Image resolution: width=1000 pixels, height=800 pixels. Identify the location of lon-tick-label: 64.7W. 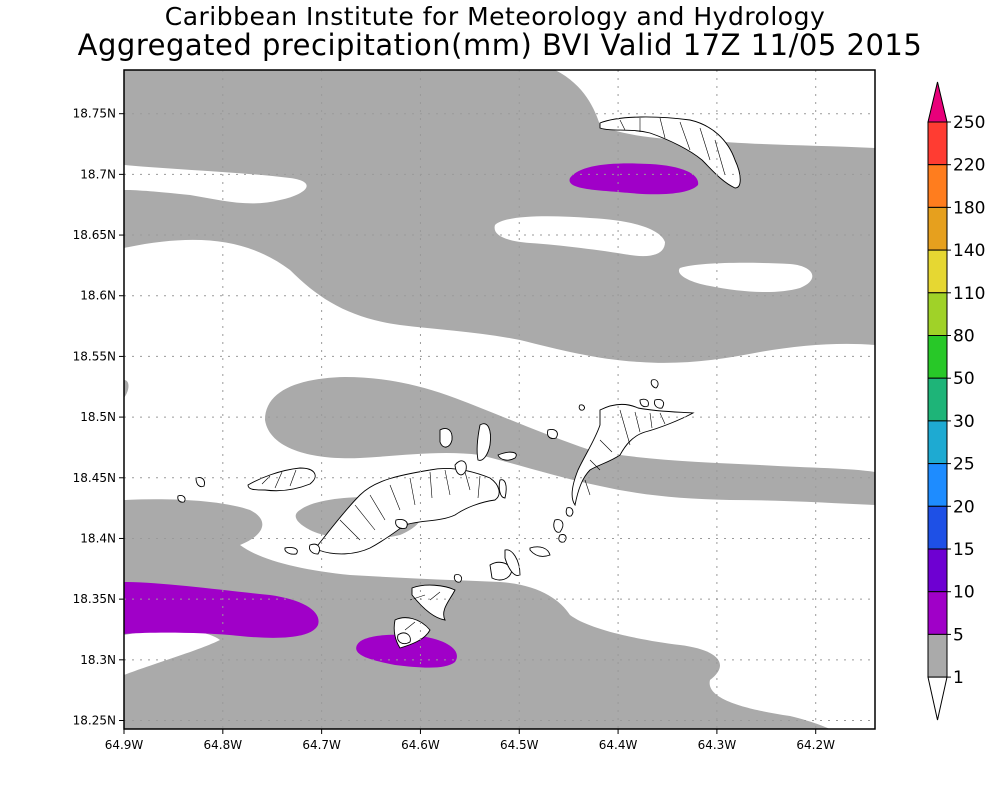
(321, 745).